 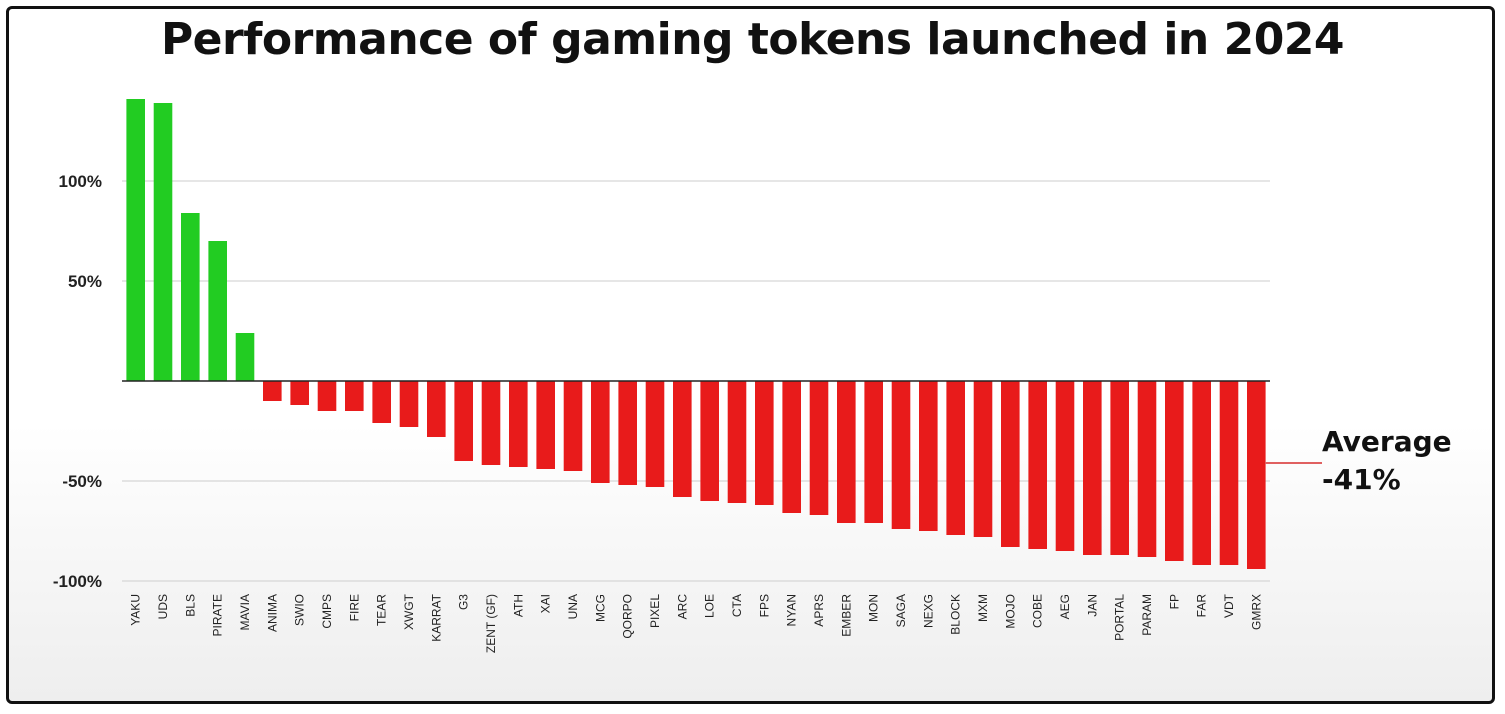 What do you see at coordinates (846, 452) in the screenshot?
I see `bar-ember` at bounding box center [846, 452].